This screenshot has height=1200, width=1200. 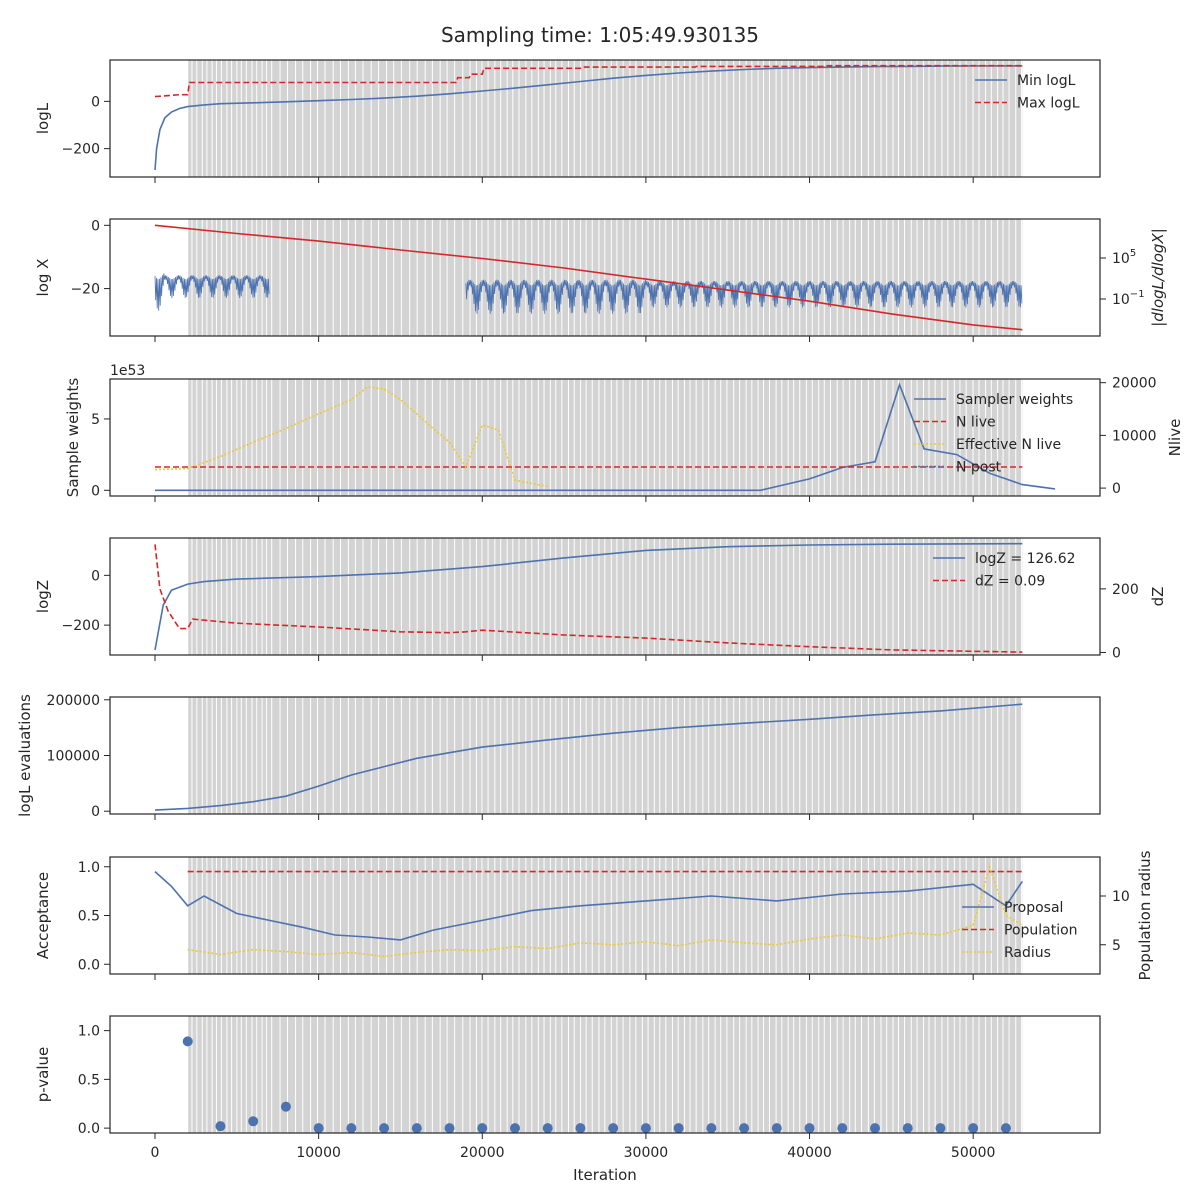 I want to click on legend-label: N post, so click(x=979, y=468).